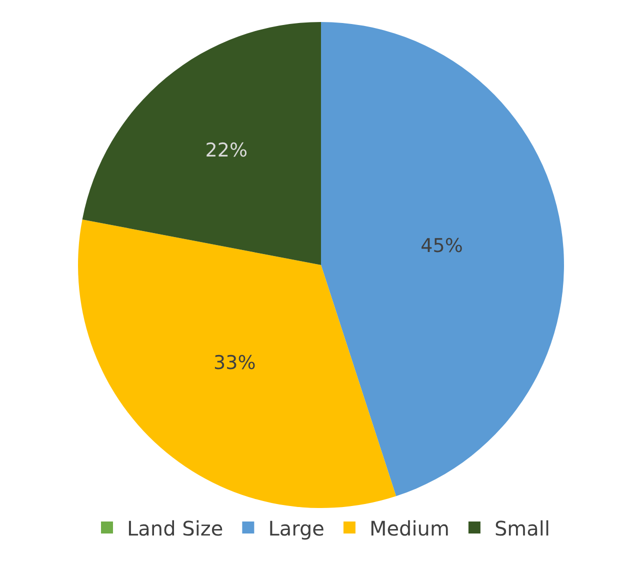  What do you see at coordinates (441, 245) in the screenshot?
I see `data-label: 45%` at bounding box center [441, 245].